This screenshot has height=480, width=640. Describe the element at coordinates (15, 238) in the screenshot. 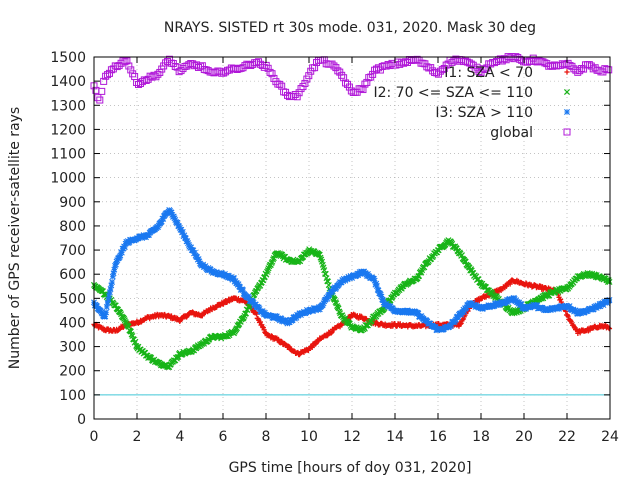

I see `y-axis-title: Number of GPS receiver-satellite rays` at that location.